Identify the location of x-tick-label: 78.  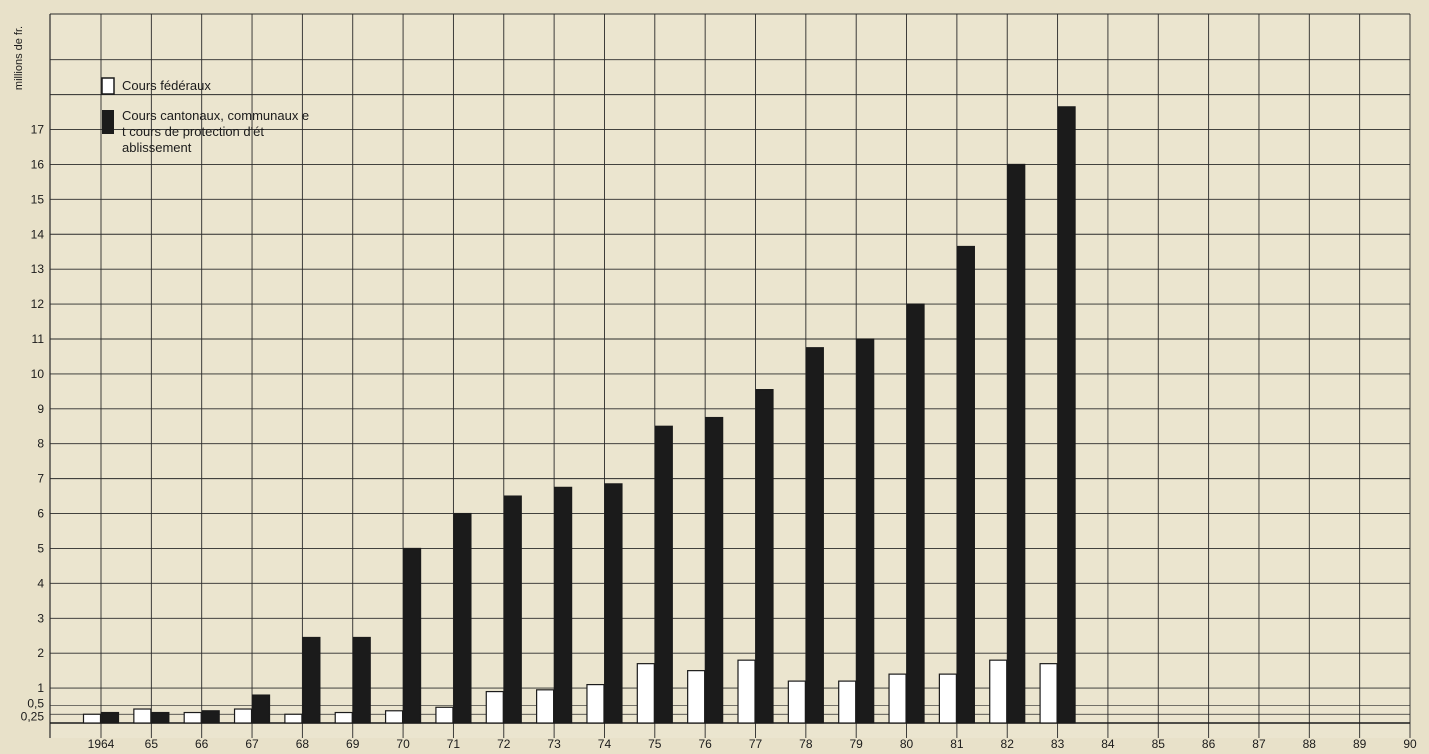
(806, 744).